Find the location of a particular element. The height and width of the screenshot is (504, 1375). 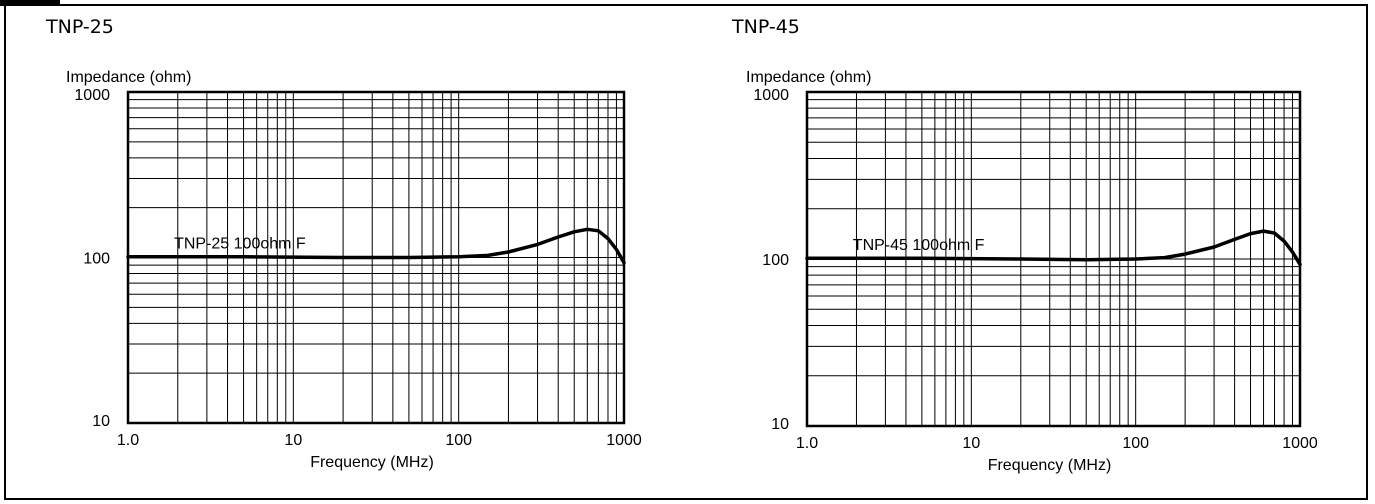

panel-title: TNP-45 is located at coordinates (766, 27).